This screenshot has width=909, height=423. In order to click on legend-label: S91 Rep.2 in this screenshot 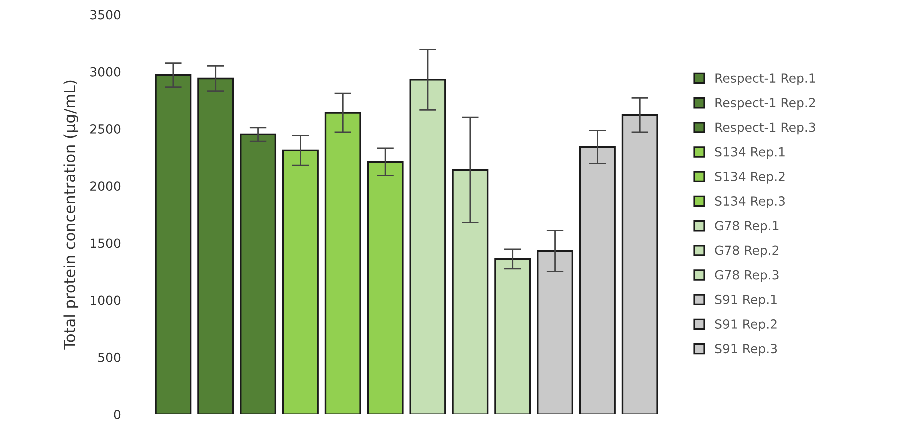, I will do `click(746, 326)`.